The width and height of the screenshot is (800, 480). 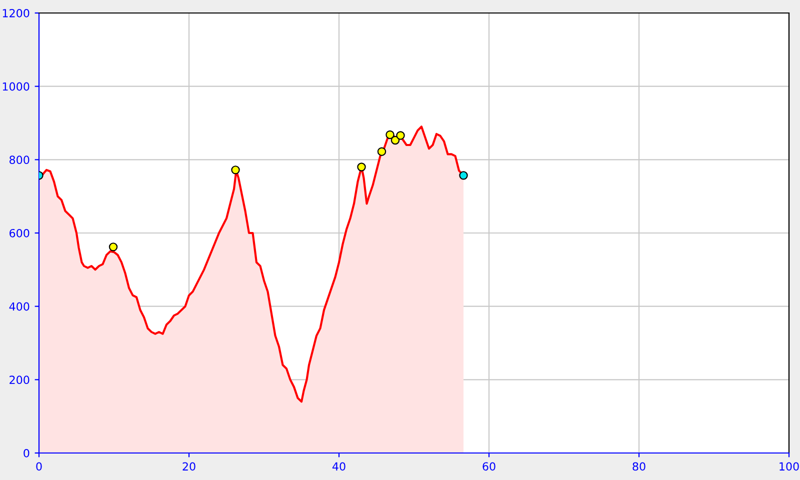 I want to click on y-tick-label: 800, so click(x=20, y=160).